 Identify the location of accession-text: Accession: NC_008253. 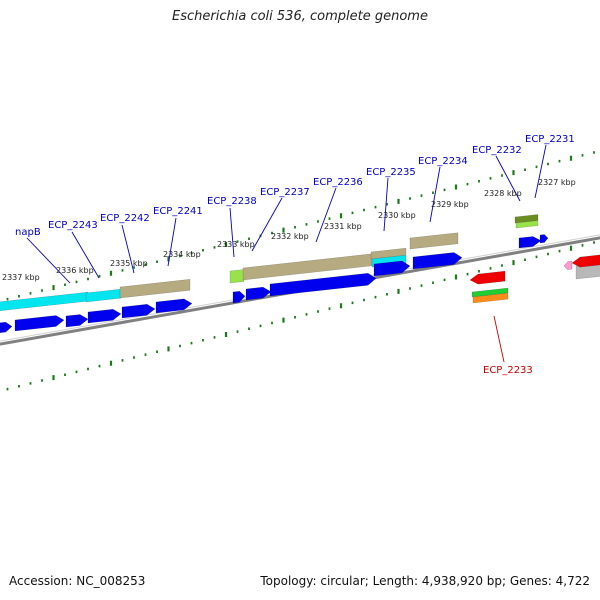
(77, 581).